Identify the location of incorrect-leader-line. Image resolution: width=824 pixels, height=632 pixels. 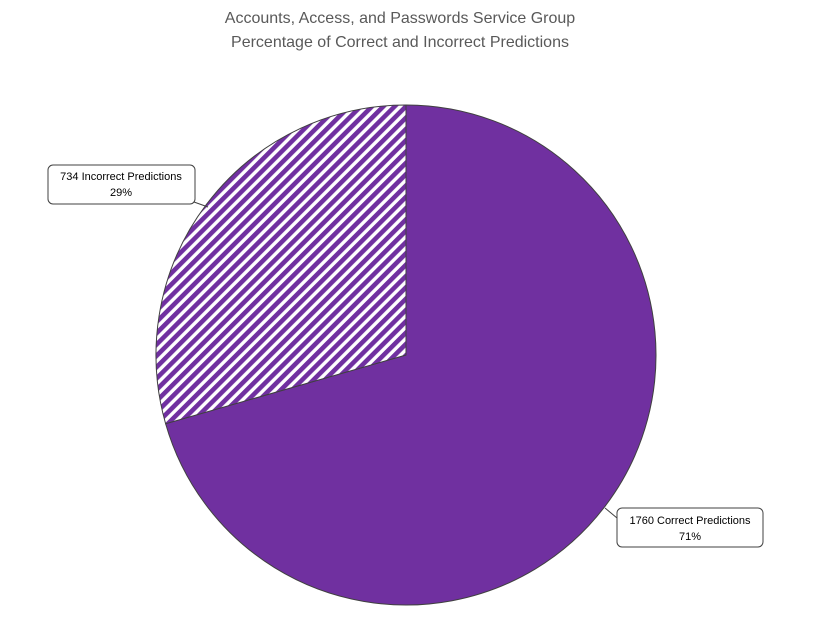
(201, 204).